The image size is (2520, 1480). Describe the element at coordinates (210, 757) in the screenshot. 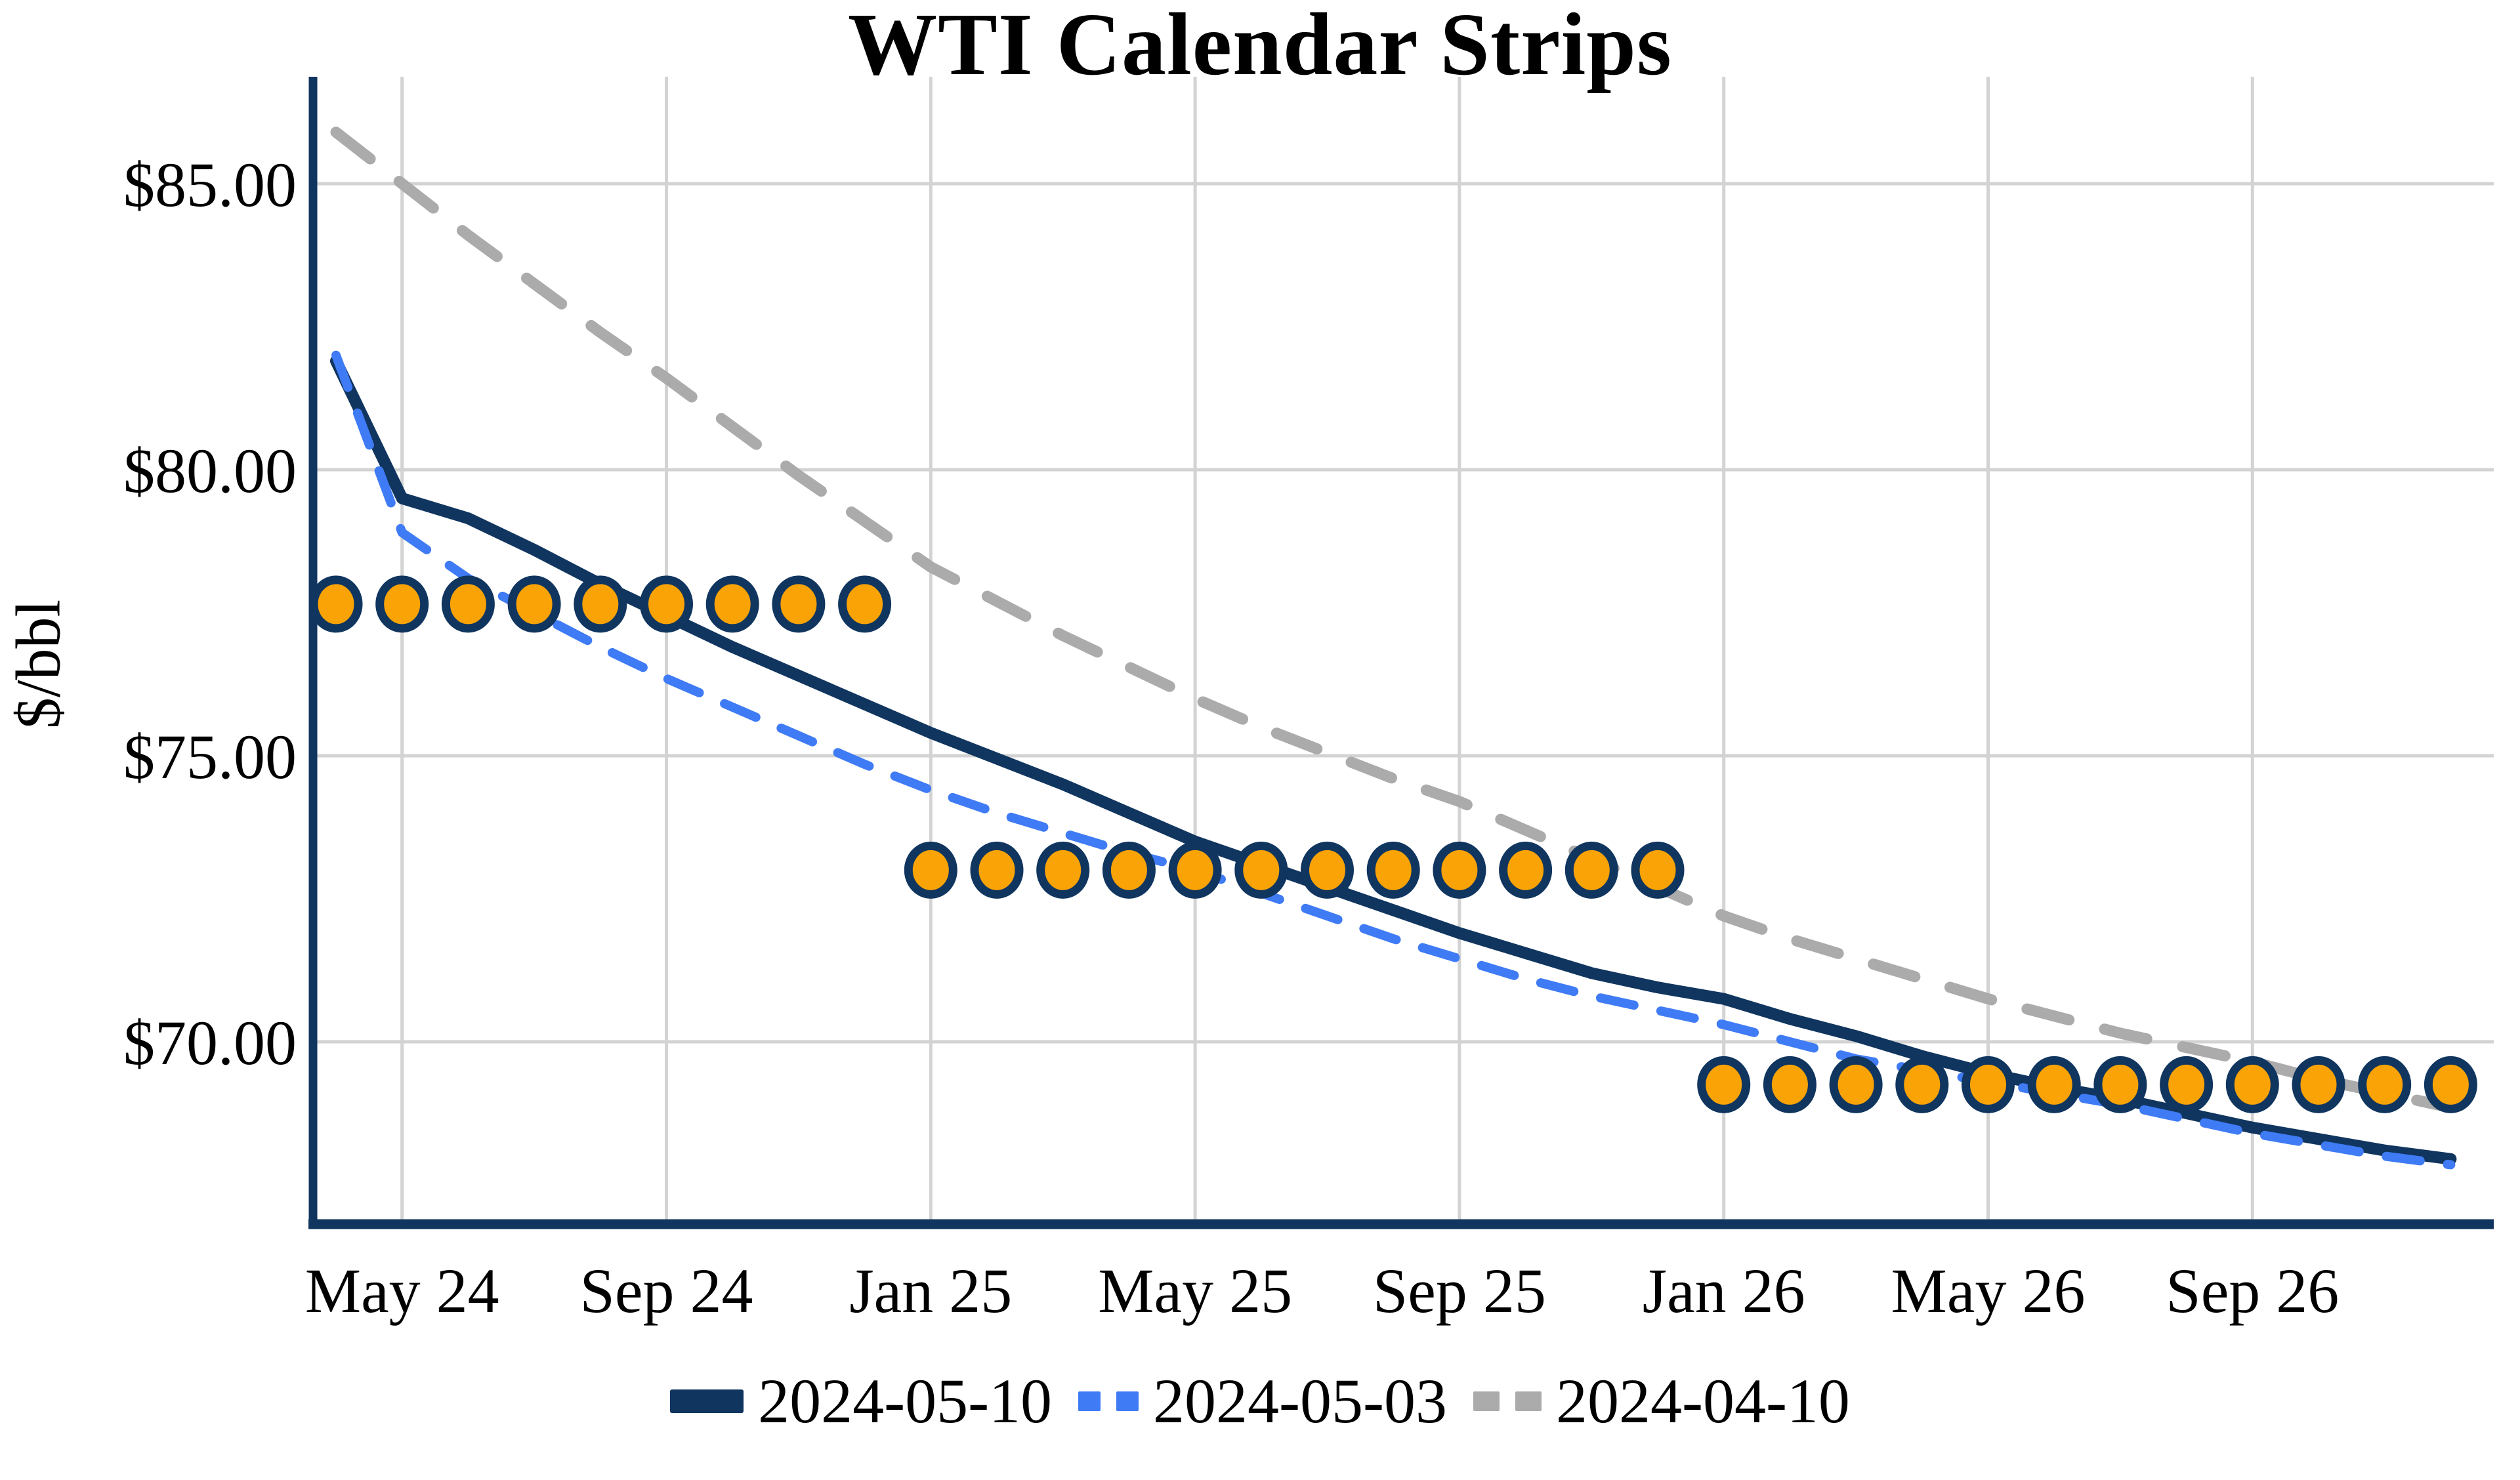

I see `y-tick-label: $75.00` at that location.